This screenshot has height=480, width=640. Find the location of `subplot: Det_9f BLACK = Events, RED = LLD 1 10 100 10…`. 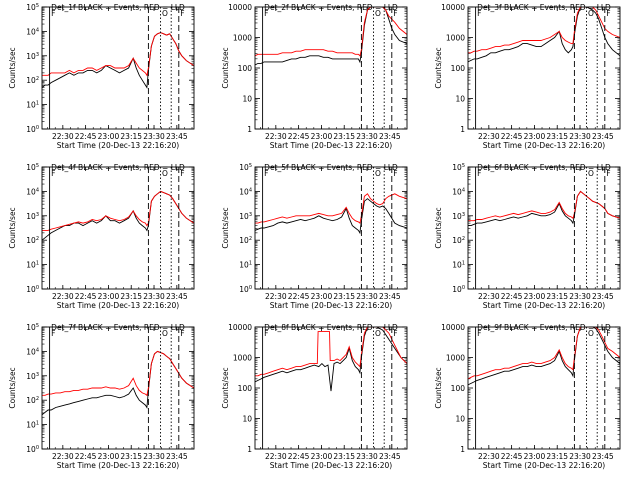

subplot: Det_9f BLACK = Events, RED = LLD 1 10 100 10… is located at coordinates (527, 396).